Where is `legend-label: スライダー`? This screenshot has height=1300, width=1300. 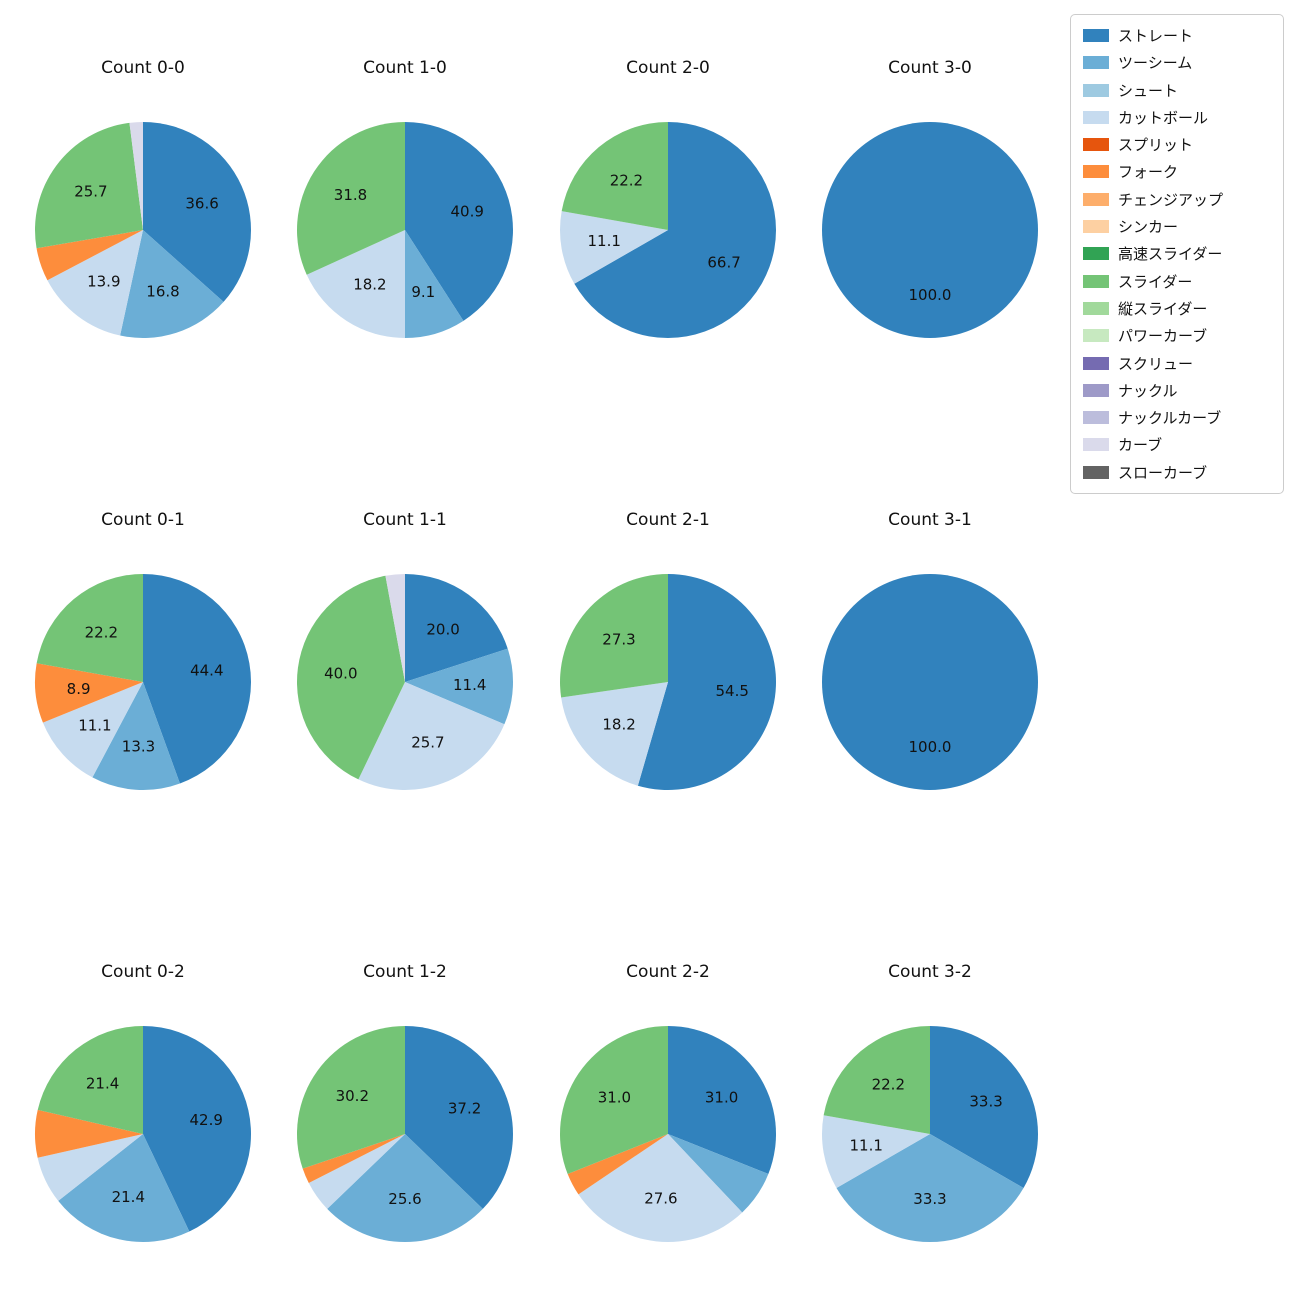
legend-label: スライダー is located at coordinates (1155, 281).